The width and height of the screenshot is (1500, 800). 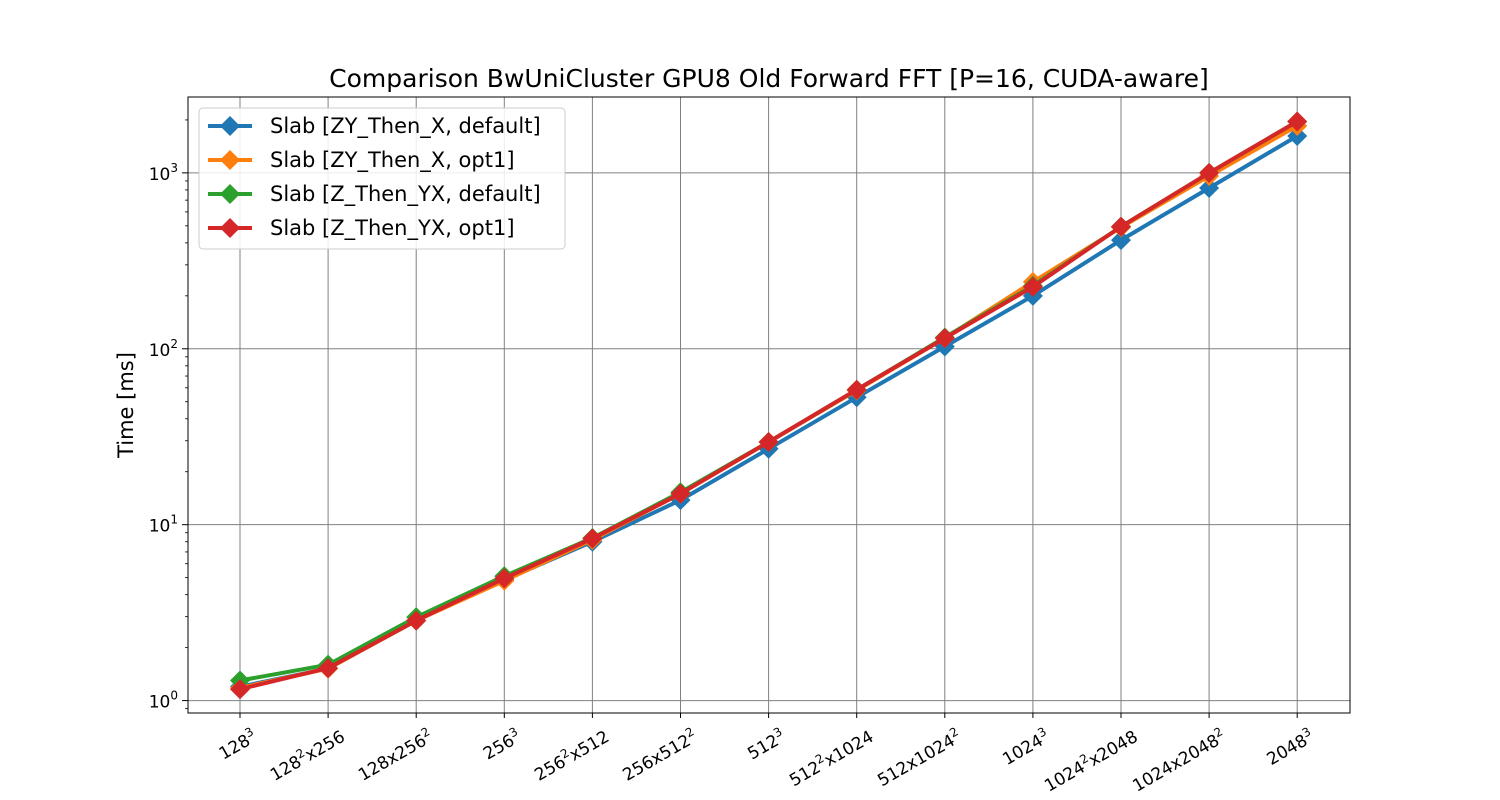 What do you see at coordinates (405, 126) in the screenshot?
I see `legend-label: Slab [ZY_Then_X, default]` at bounding box center [405, 126].